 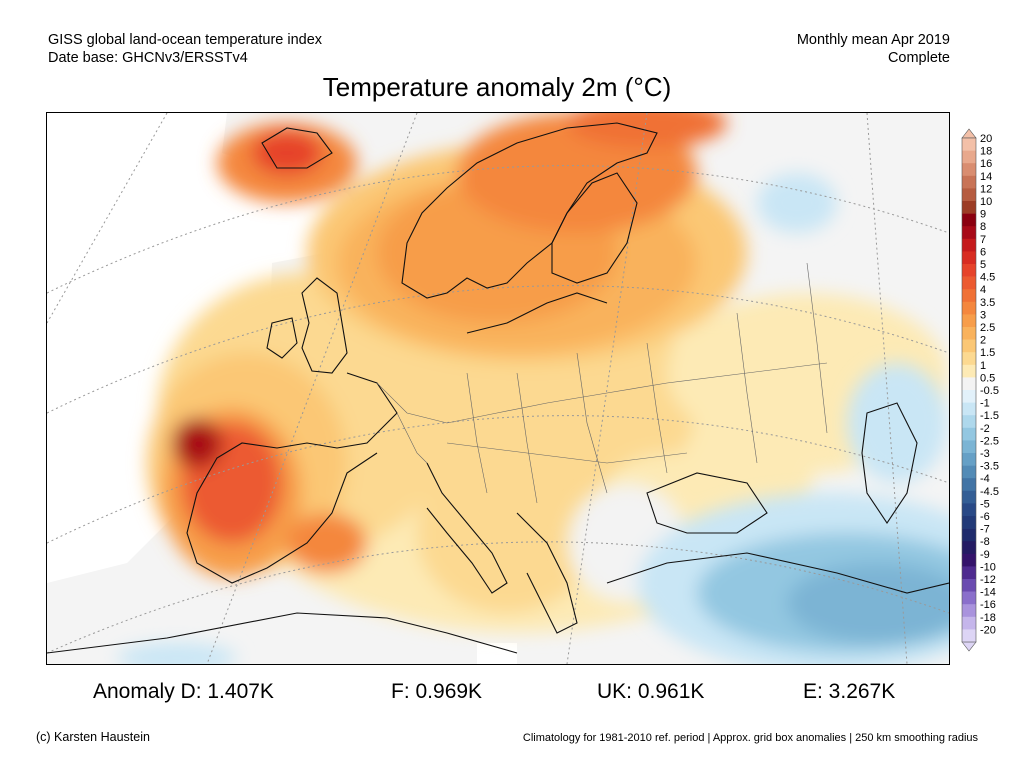 I want to click on colorbar-tick-label: 1.5, so click(x=987, y=353).